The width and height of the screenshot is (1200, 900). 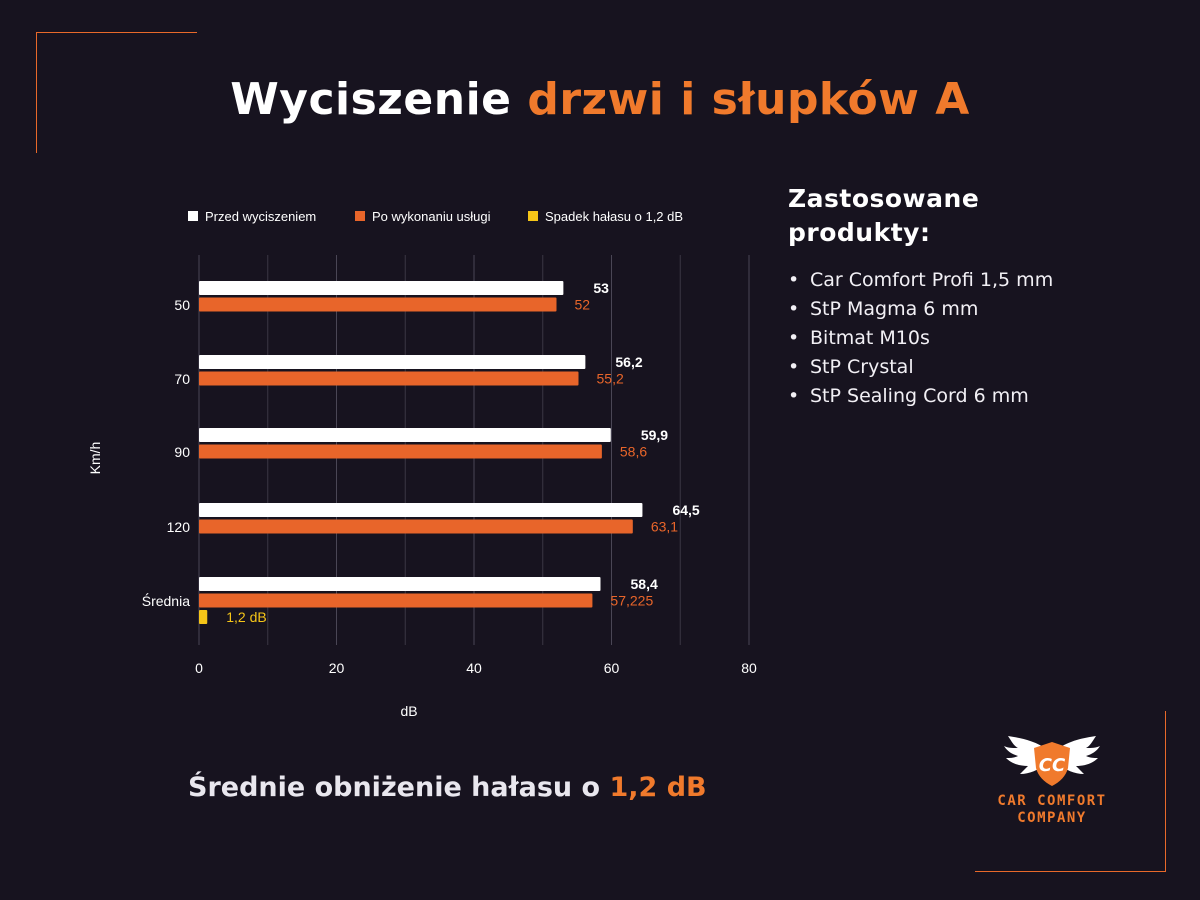 I want to click on y-tick-label: 90, so click(x=182, y=452).